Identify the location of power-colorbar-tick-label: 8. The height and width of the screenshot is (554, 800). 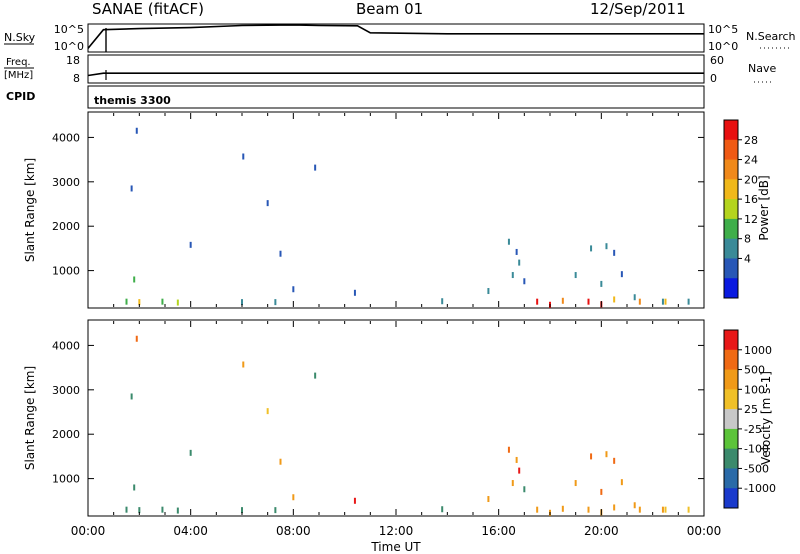
(747, 239).